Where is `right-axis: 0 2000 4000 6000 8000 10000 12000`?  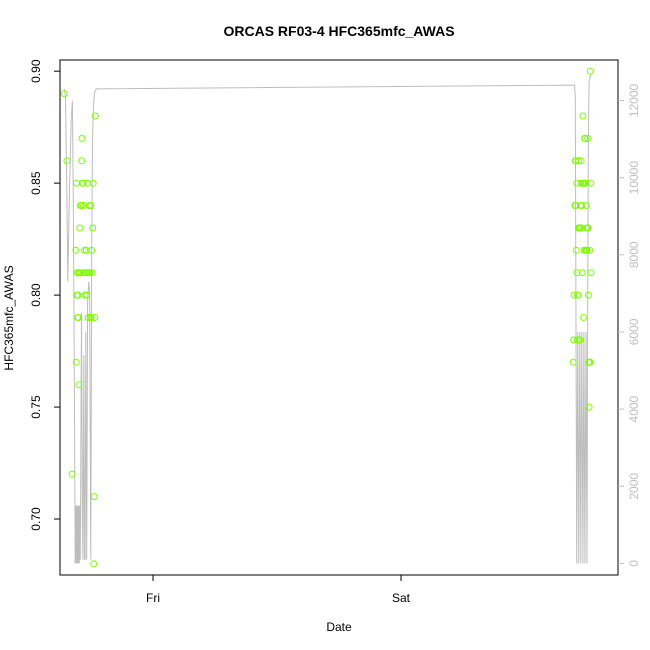 right-axis: 0 2000 4000 6000 8000 10000 12000 is located at coordinates (629, 325).